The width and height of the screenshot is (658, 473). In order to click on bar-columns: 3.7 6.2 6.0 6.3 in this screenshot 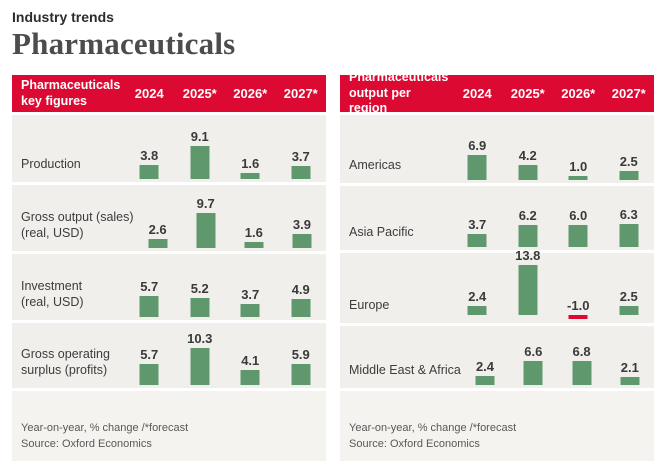, I will do `click(553, 218)`.